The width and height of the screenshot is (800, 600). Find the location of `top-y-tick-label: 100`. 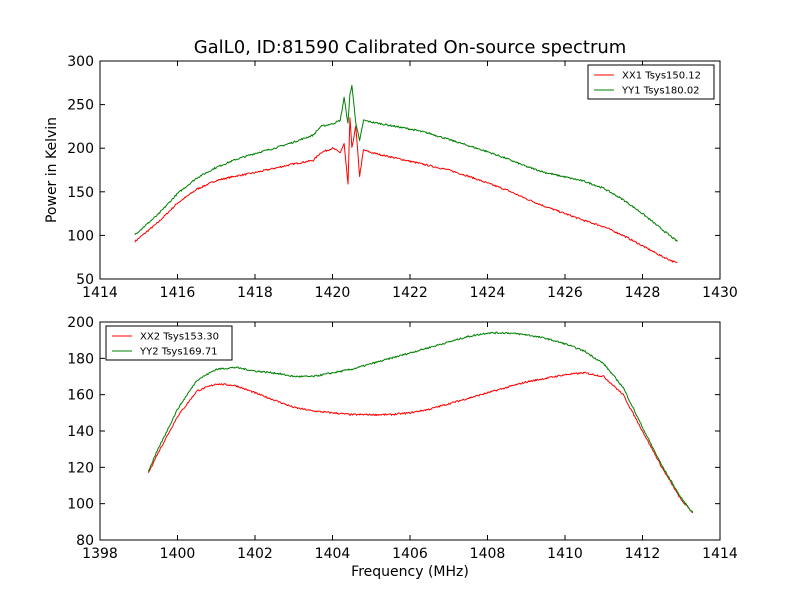

top-y-tick-label: 100 is located at coordinates (80, 236).